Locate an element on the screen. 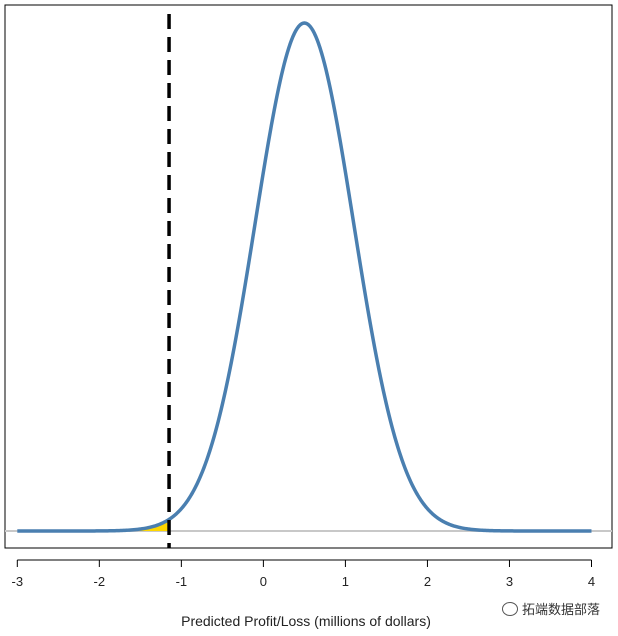  x-tick-label: 4 is located at coordinates (591, 581).